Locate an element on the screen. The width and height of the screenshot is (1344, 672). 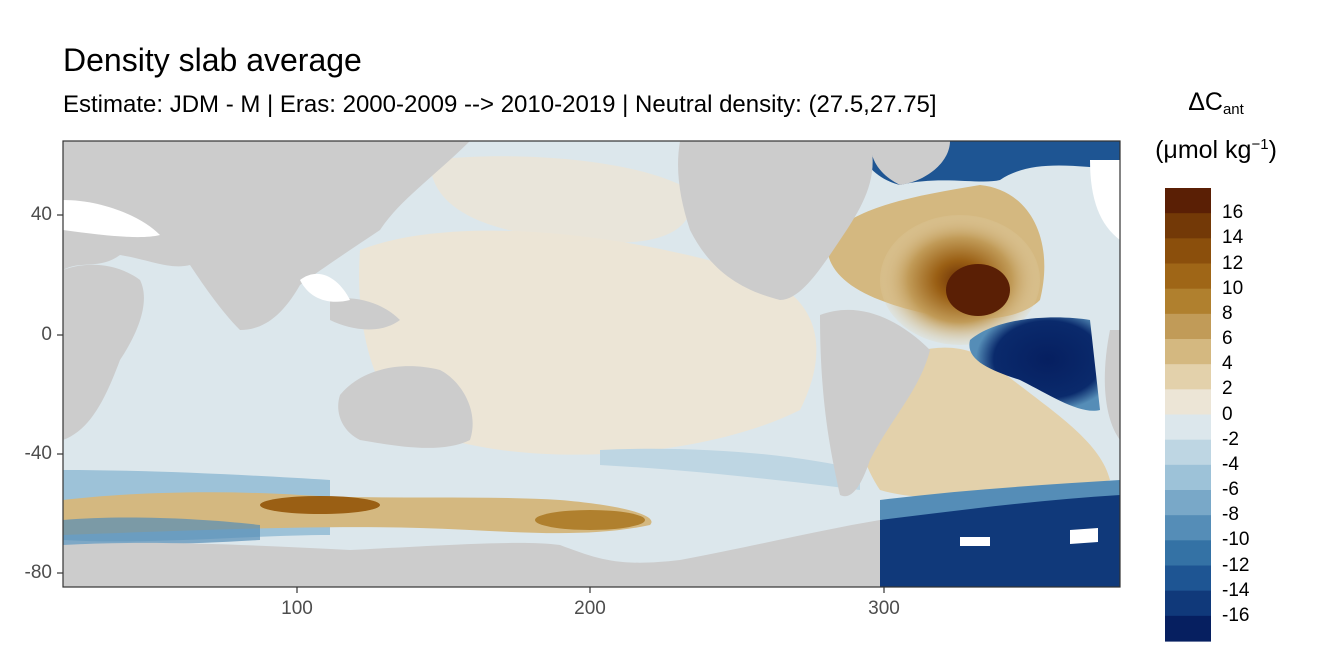
no-data-arctic-asia is located at coordinates (111, 219).